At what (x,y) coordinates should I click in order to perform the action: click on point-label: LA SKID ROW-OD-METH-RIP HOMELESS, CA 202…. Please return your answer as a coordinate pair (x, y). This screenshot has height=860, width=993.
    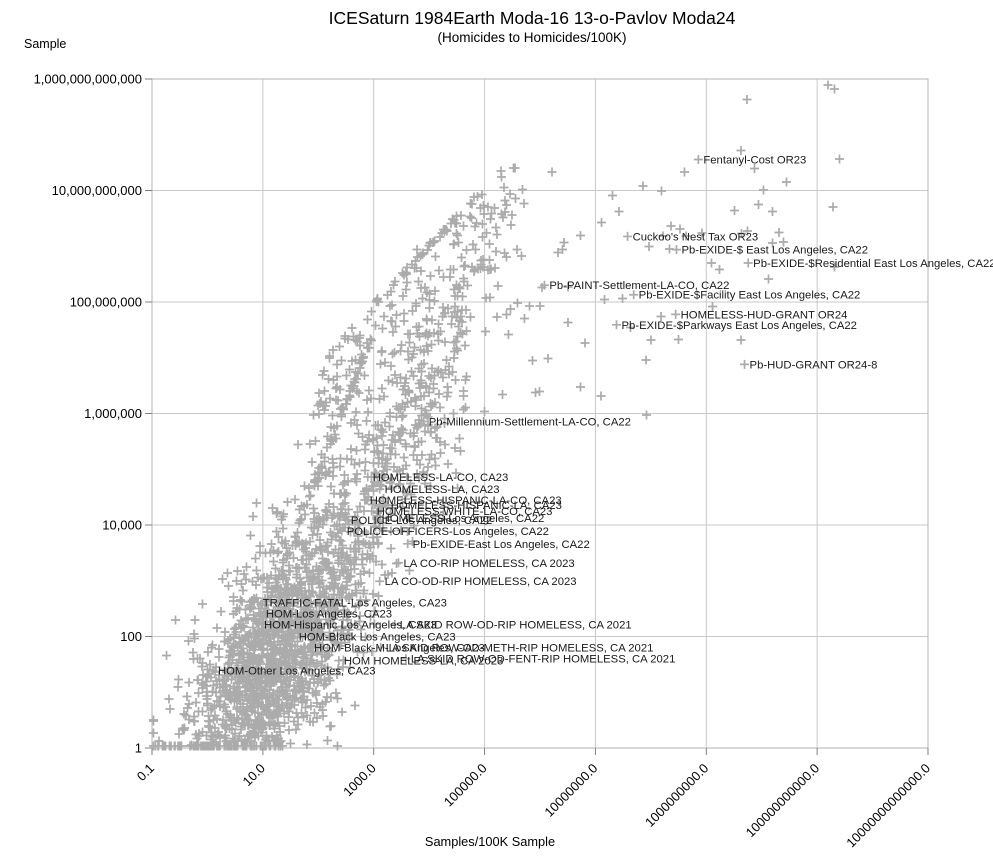
    Looking at the image, I should click on (520, 649).